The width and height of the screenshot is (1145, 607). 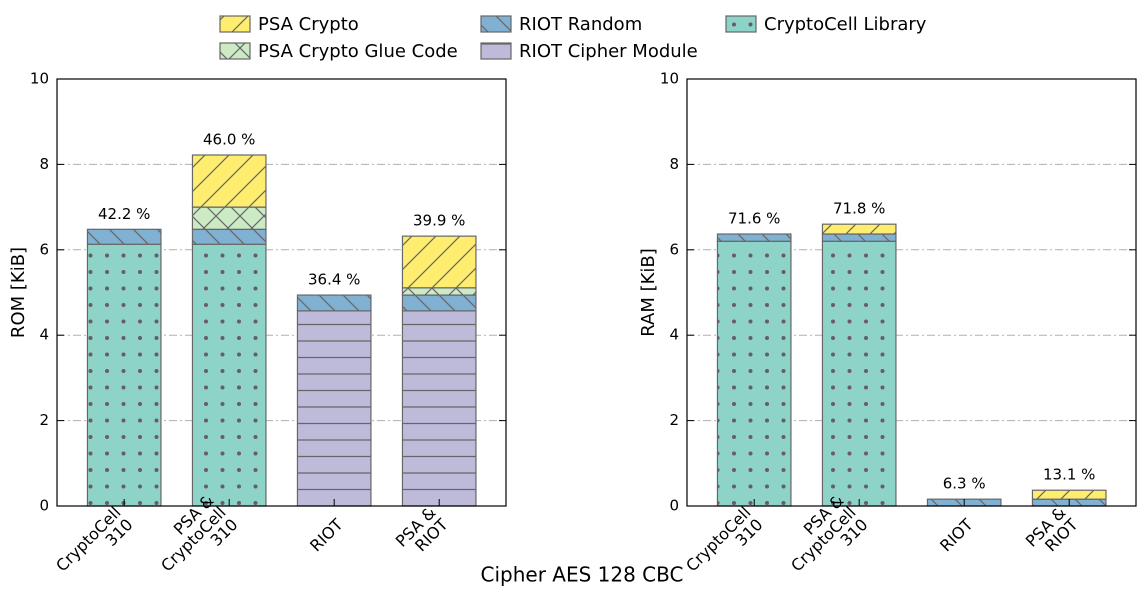 I want to click on y-axis-label: RAM [KiB], so click(x=648, y=292).